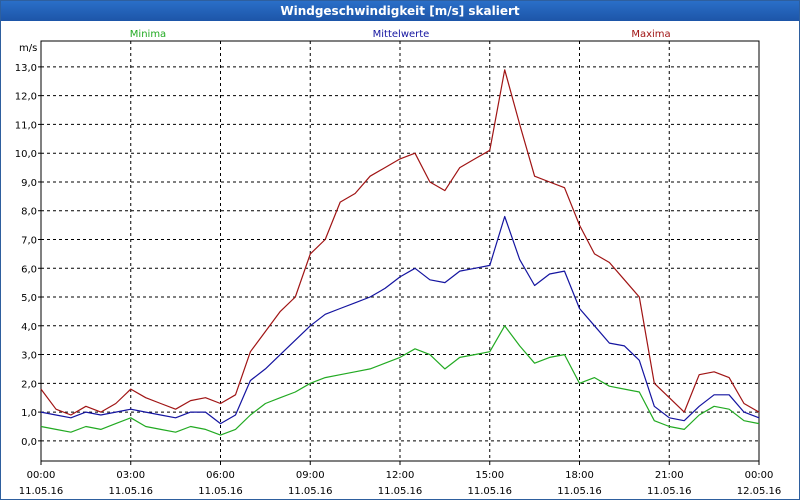 The width and height of the screenshot is (800, 500). I want to click on y-tick-label: 6,0, so click(29, 269).